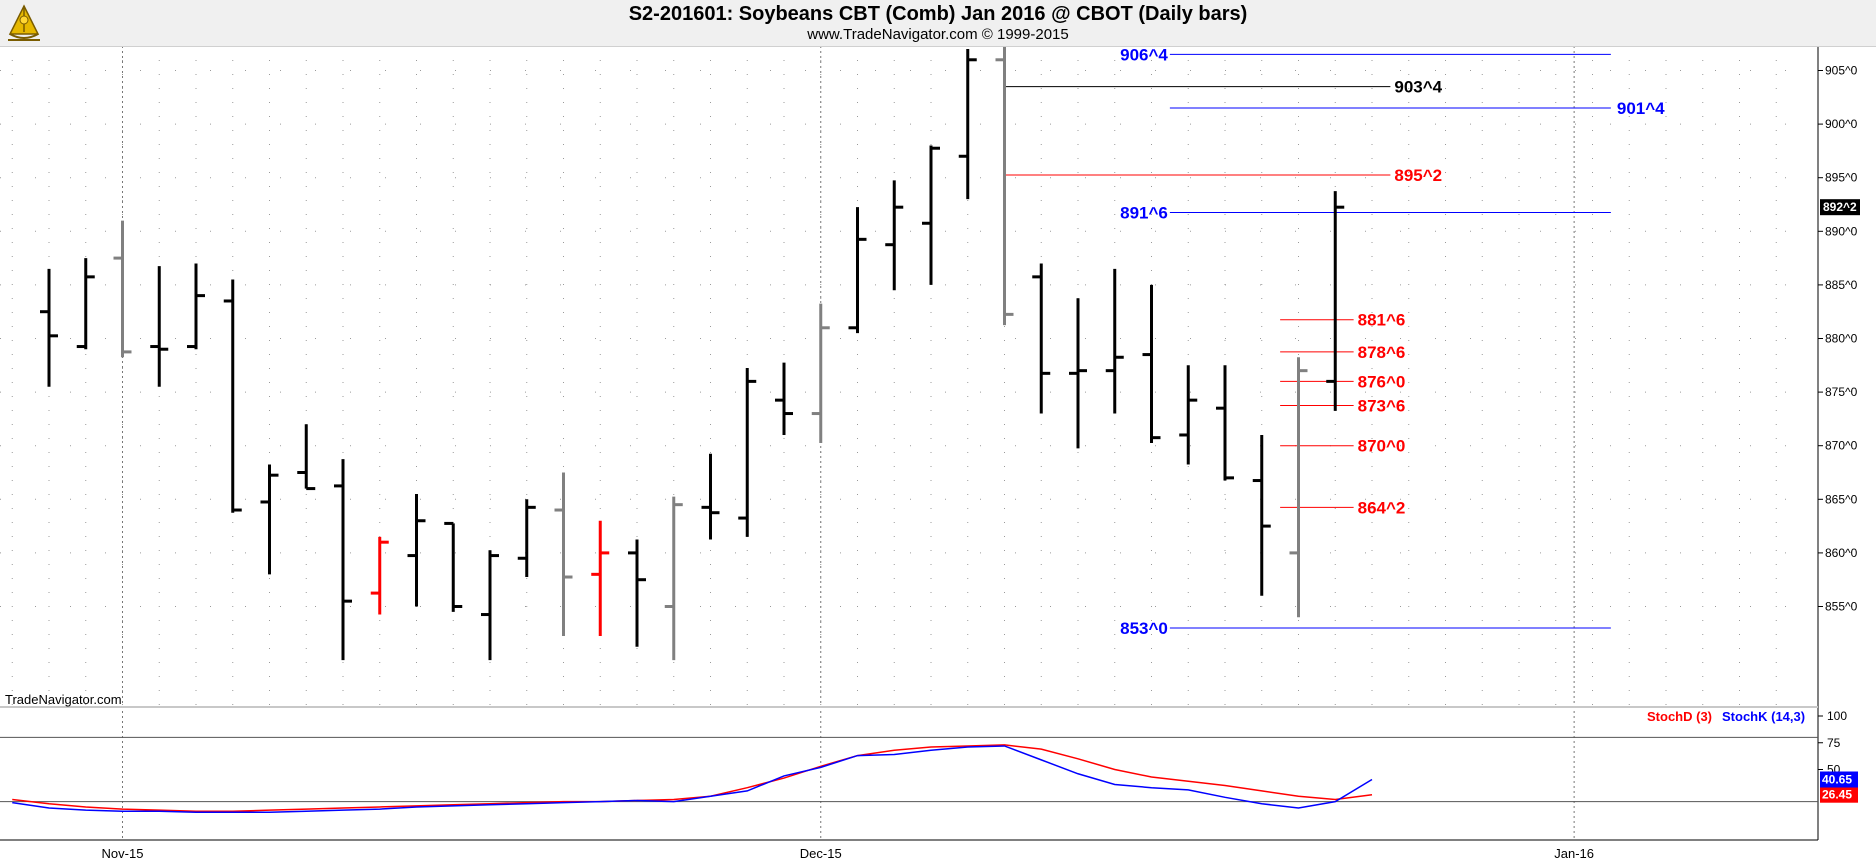 Image resolution: width=1876 pixels, height=863 pixels. What do you see at coordinates (63, 699) in the screenshot?
I see `watermark: TradeNavigator.com` at bounding box center [63, 699].